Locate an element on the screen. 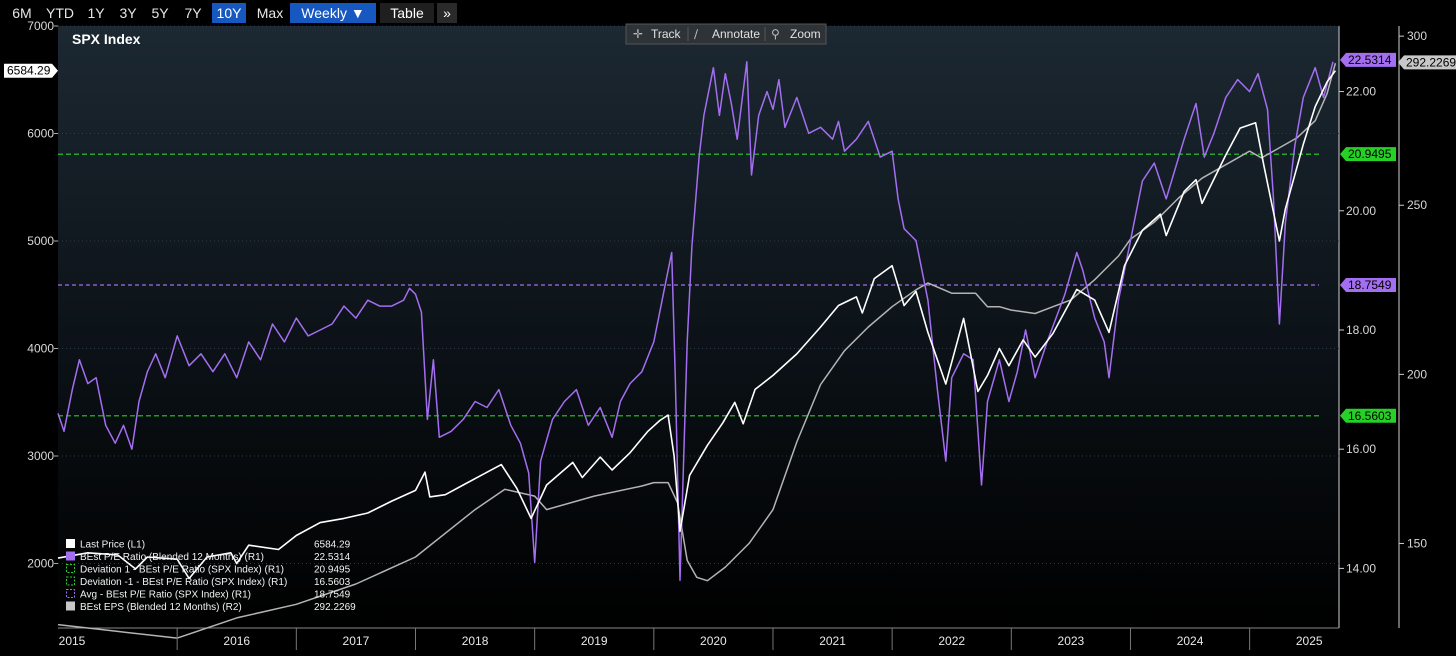 The height and width of the screenshot is (656, 1456). legend-label: Last Price (L1) is located at coordinates (112, 545).